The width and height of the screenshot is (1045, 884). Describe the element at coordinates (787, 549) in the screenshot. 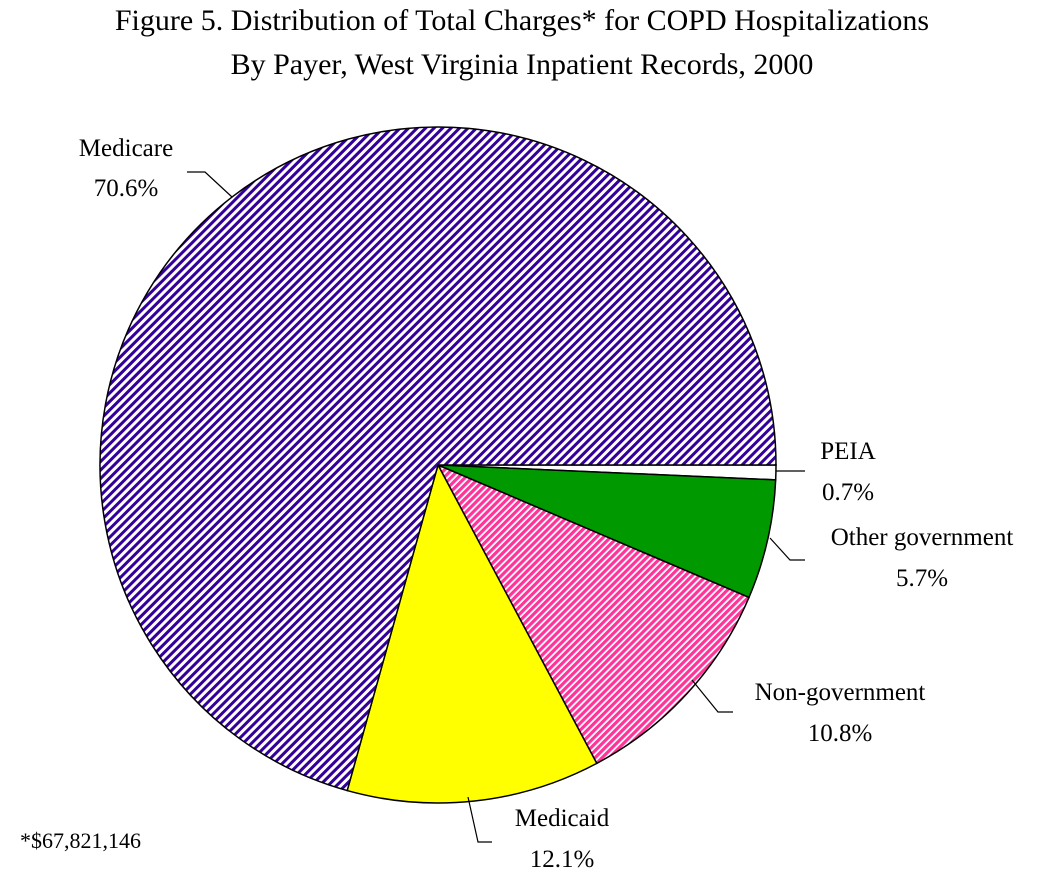

I see `leader-line-other-government` at that location.